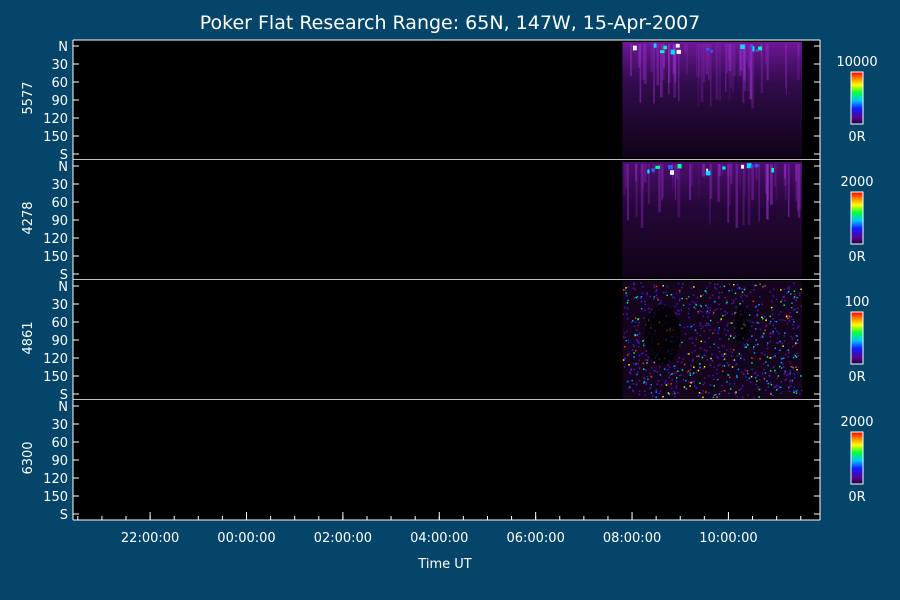 This screenshot has height=600, width=900. I want to click on panel-ylabel: 5577, so click(28, 97).